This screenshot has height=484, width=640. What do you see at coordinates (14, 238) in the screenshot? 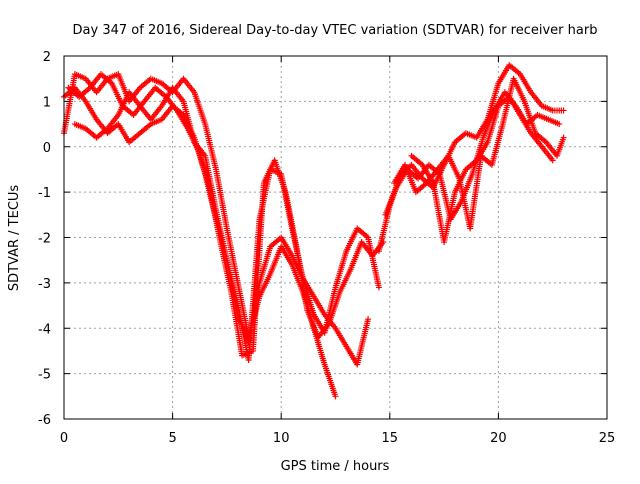
I see `y-axis-label: SDTVAR / TECUs` at bounding box center [14, 238].